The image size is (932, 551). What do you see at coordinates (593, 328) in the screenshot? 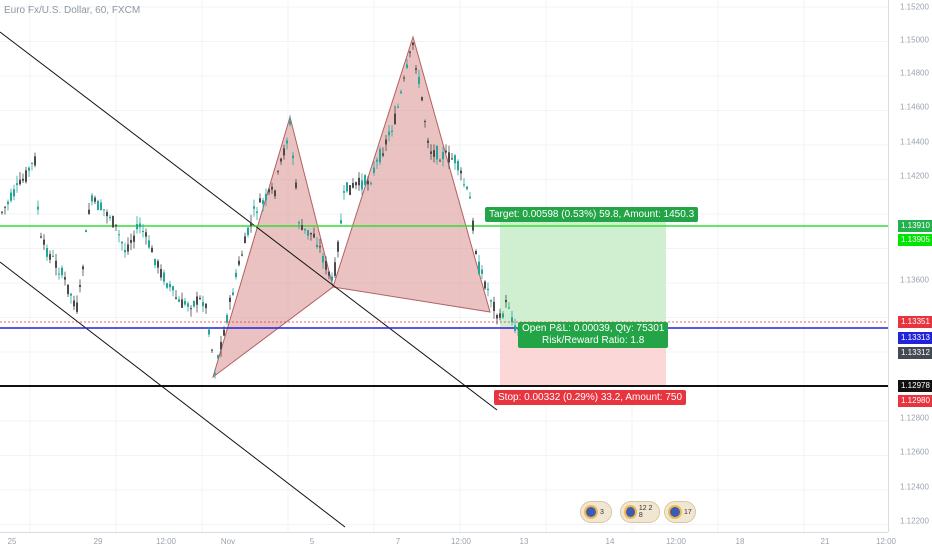
I see `pnl-line-1: Open P&L: 0.00039, Qty: 75301` at bounding box center [593, 328].